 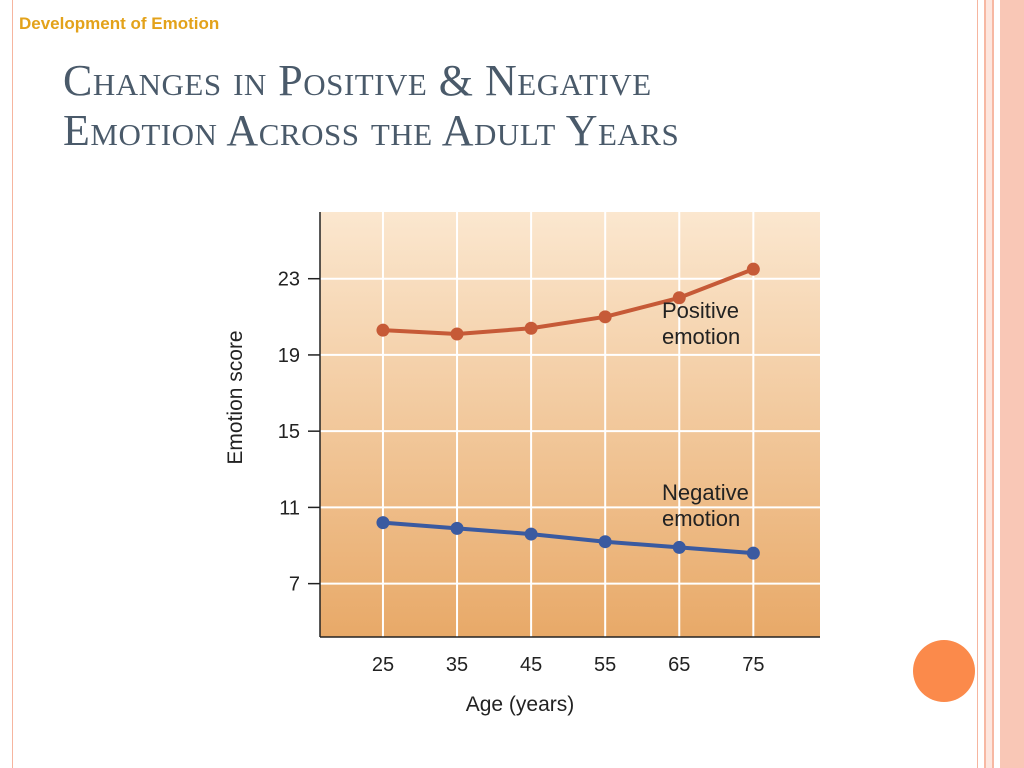 I want to click on series-label-negative: emotion, so click(x=701, y=518).